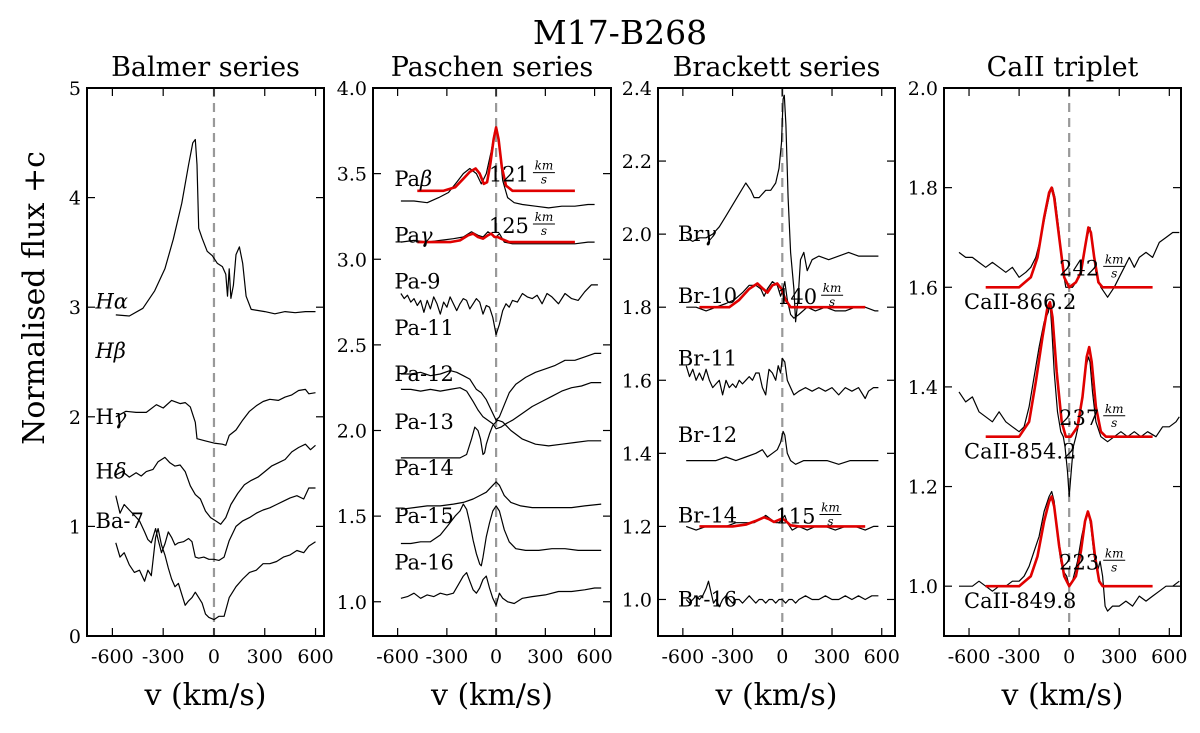 Image resolution: width=1200 pixels, height=733 pixels. I want to click on line-label: CaII-866.2, so click(1020, 302).